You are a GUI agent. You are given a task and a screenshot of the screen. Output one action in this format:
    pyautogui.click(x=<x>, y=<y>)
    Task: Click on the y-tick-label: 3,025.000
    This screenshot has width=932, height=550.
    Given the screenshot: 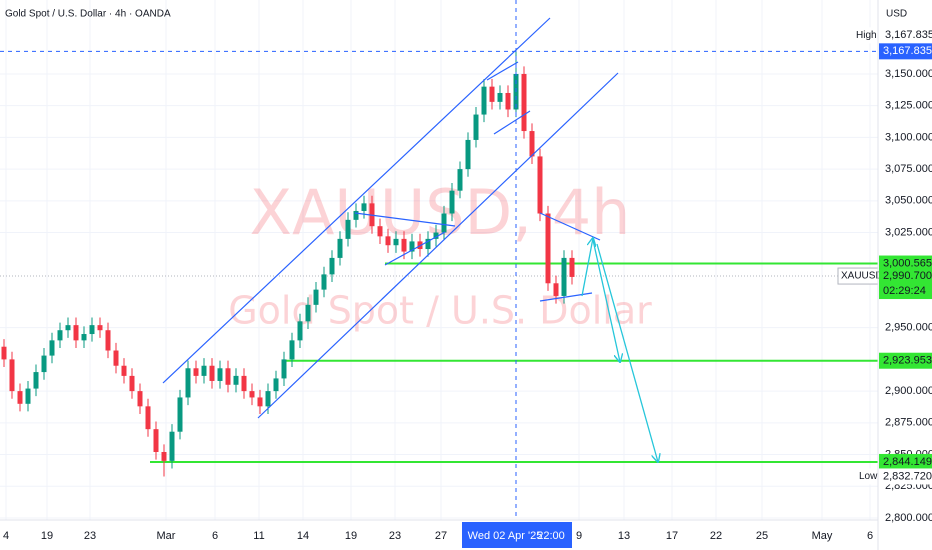 What is the action you would take?
    pyautogui.click(x=908, y=232)
    